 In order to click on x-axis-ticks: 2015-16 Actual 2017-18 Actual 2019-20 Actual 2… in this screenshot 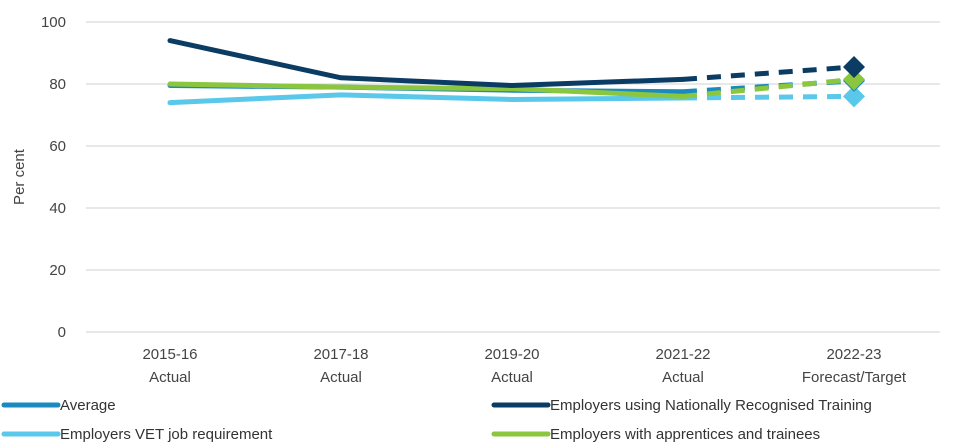, I will do `click(524, 366)`.